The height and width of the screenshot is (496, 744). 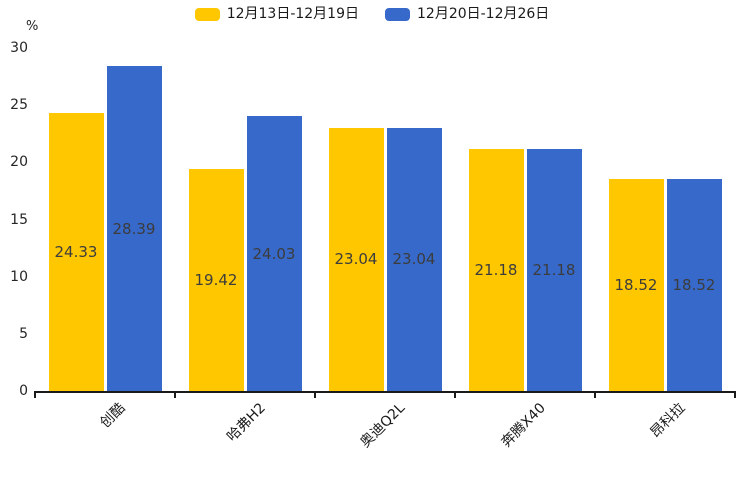 What do you see at coordinates (483, 14) in the screenshot?
I see `legend-label-week2: 12月20日-12月26日` at bounding box center [483, 14].